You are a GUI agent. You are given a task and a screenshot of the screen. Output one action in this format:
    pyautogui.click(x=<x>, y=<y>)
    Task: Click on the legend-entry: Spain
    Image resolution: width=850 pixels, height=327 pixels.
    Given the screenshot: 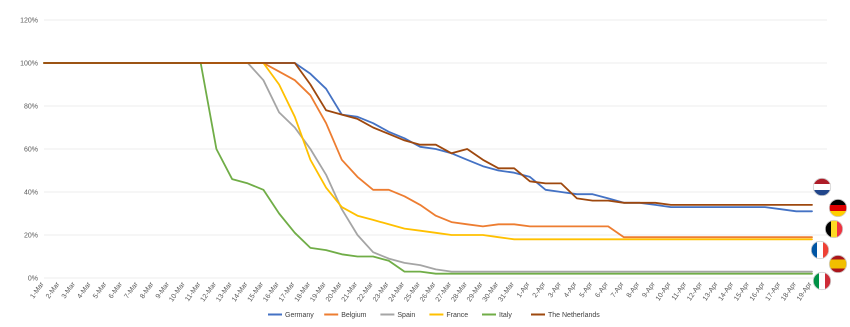 What is the action you would take?
    pyautogui.click(x=397, y=315)
    